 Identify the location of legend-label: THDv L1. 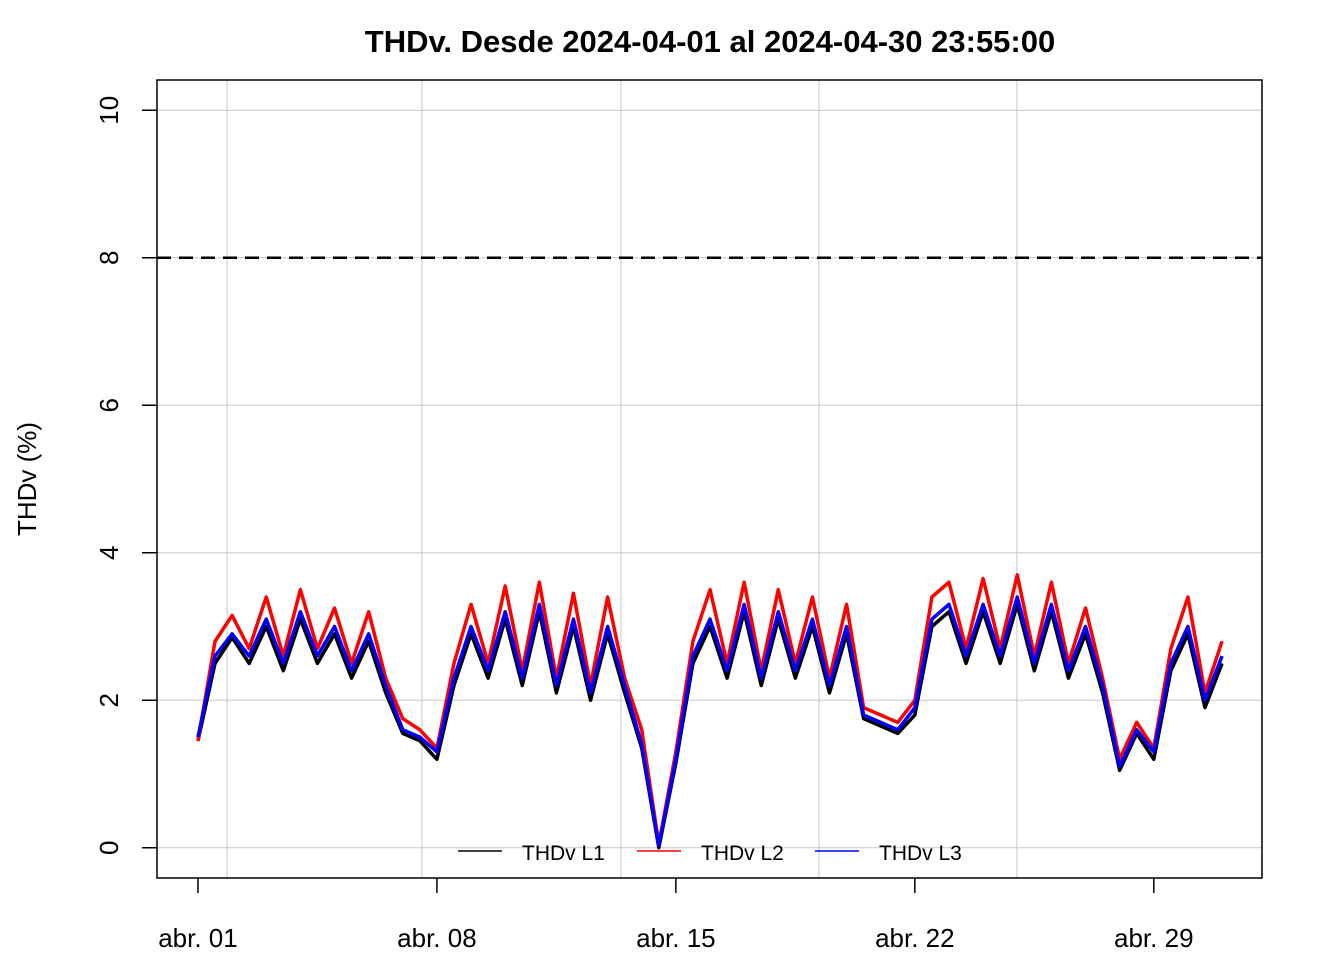
(563, 853).